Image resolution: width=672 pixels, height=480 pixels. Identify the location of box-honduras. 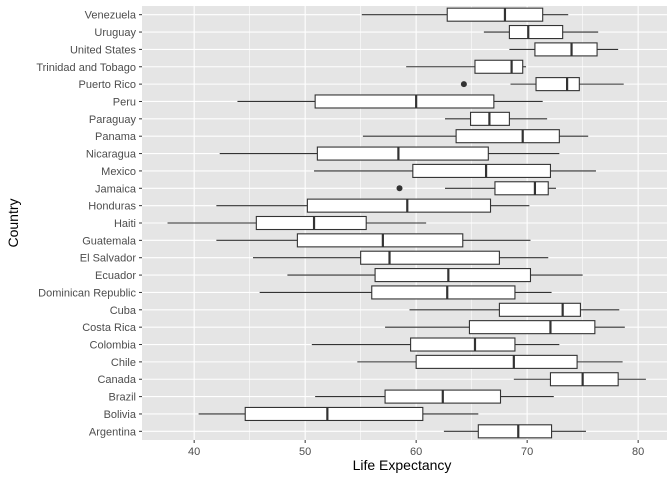
(373, 205).